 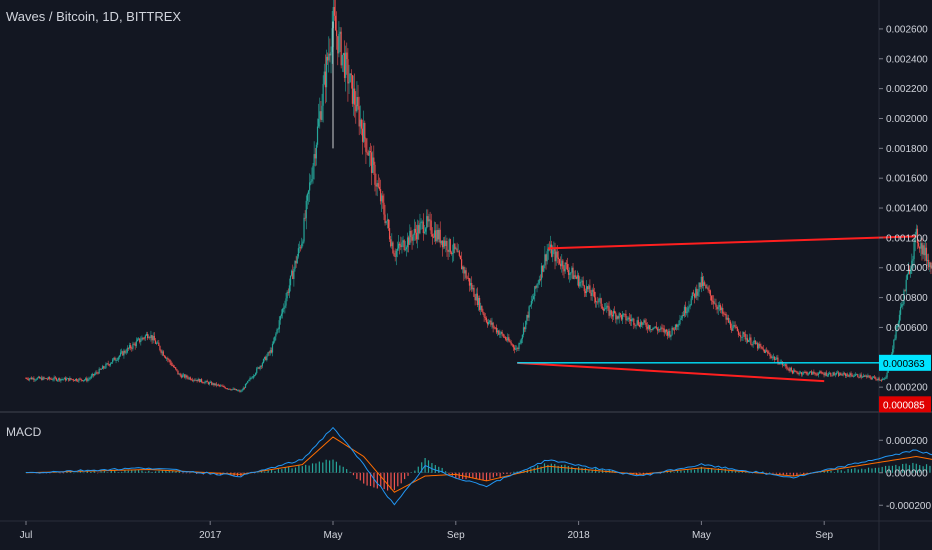 I want to click on macd-signal-line, so click(x=478, y=464).